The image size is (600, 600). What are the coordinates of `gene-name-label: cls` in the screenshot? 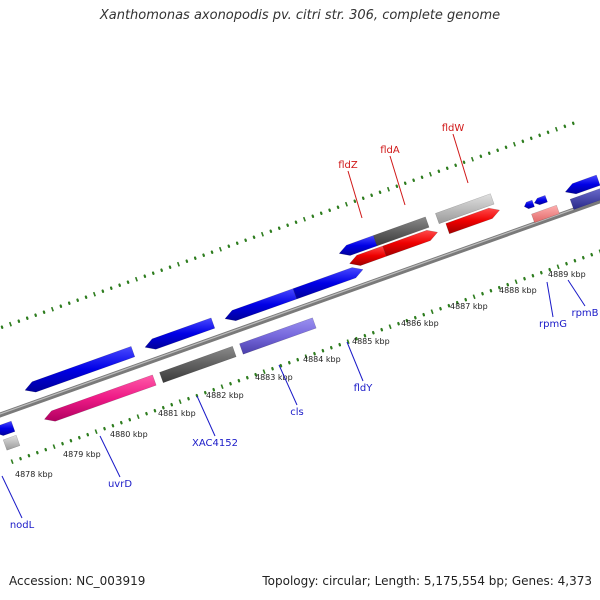 It's located at (297, 412).